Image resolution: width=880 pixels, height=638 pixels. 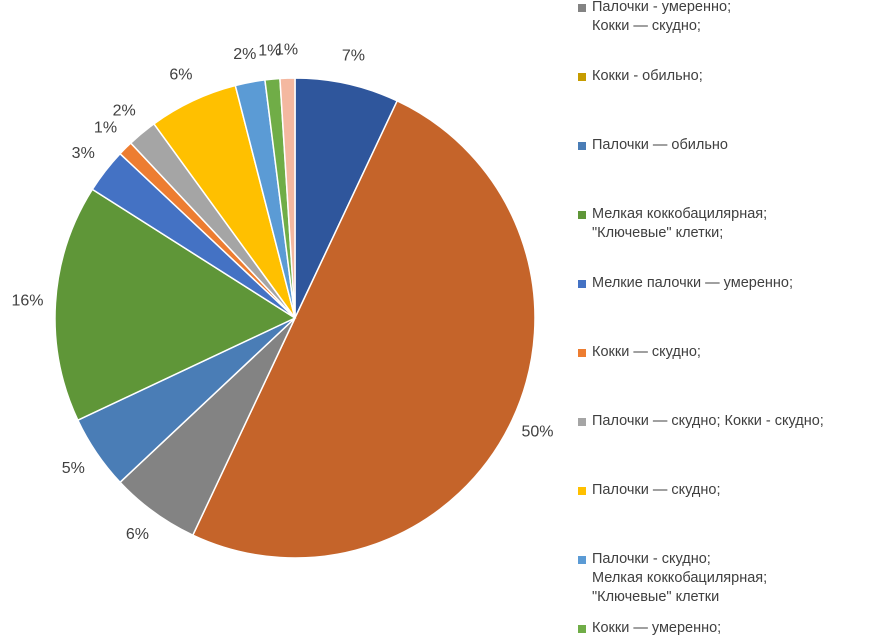 What do you see at coordinates (28, 300) in the screenshot?
I see `data-label: 16%` at bounding box center [28, 300].